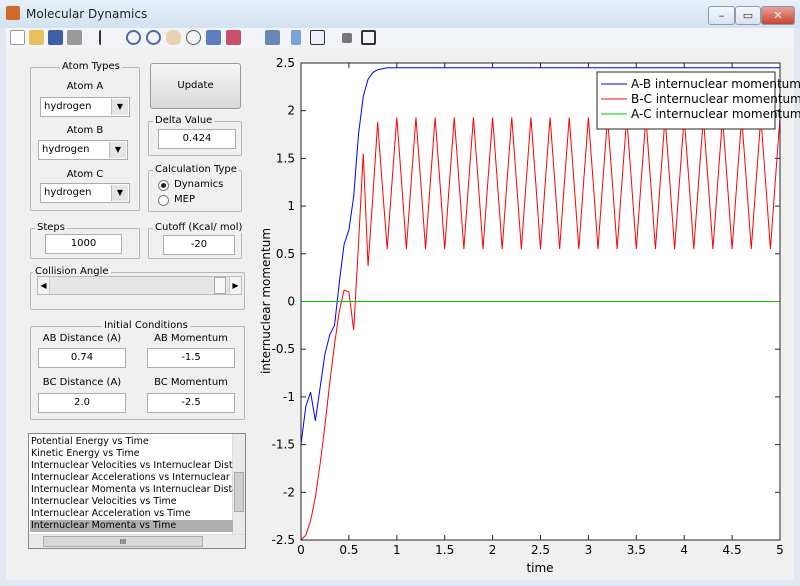  Describe the element at coordinates (748, 15) in the screenshot. I see `maximize-button: ▭` at that location.